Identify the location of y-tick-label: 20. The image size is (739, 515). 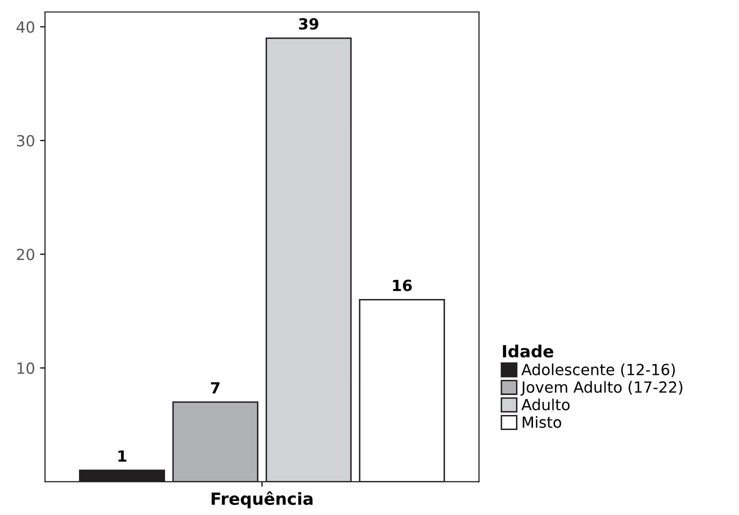
(25, 254).